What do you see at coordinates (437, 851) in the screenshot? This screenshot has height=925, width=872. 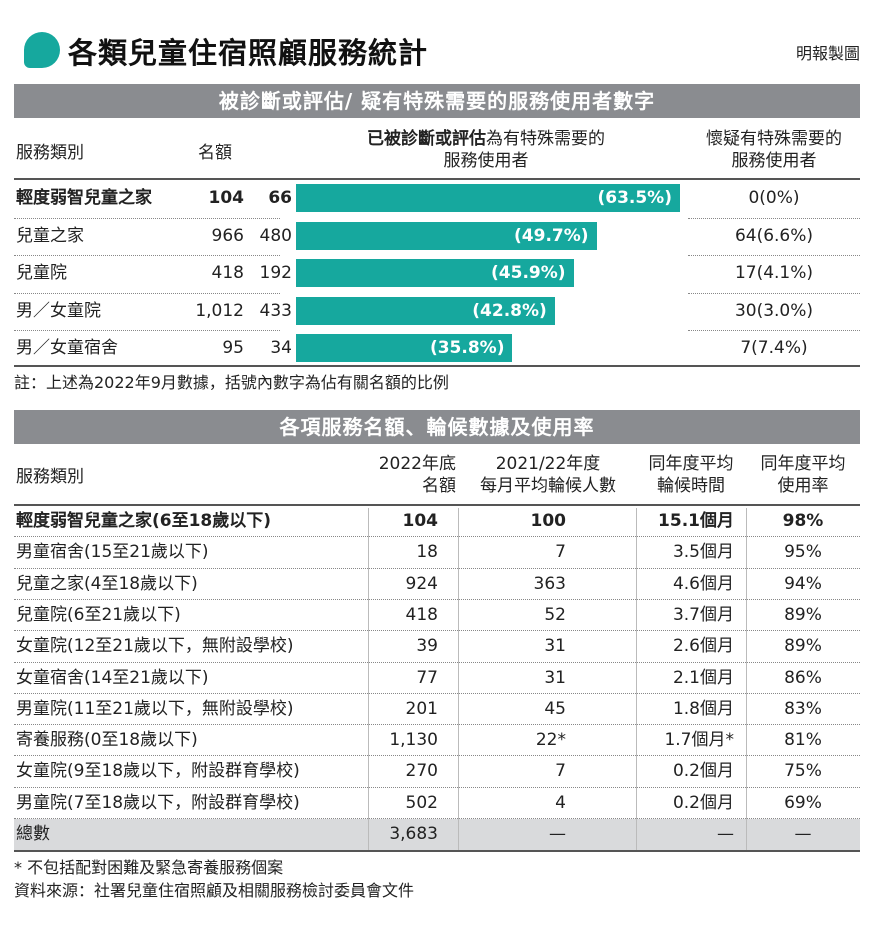 I see `s2-bottom-rule` at bounding box center [437, 851].